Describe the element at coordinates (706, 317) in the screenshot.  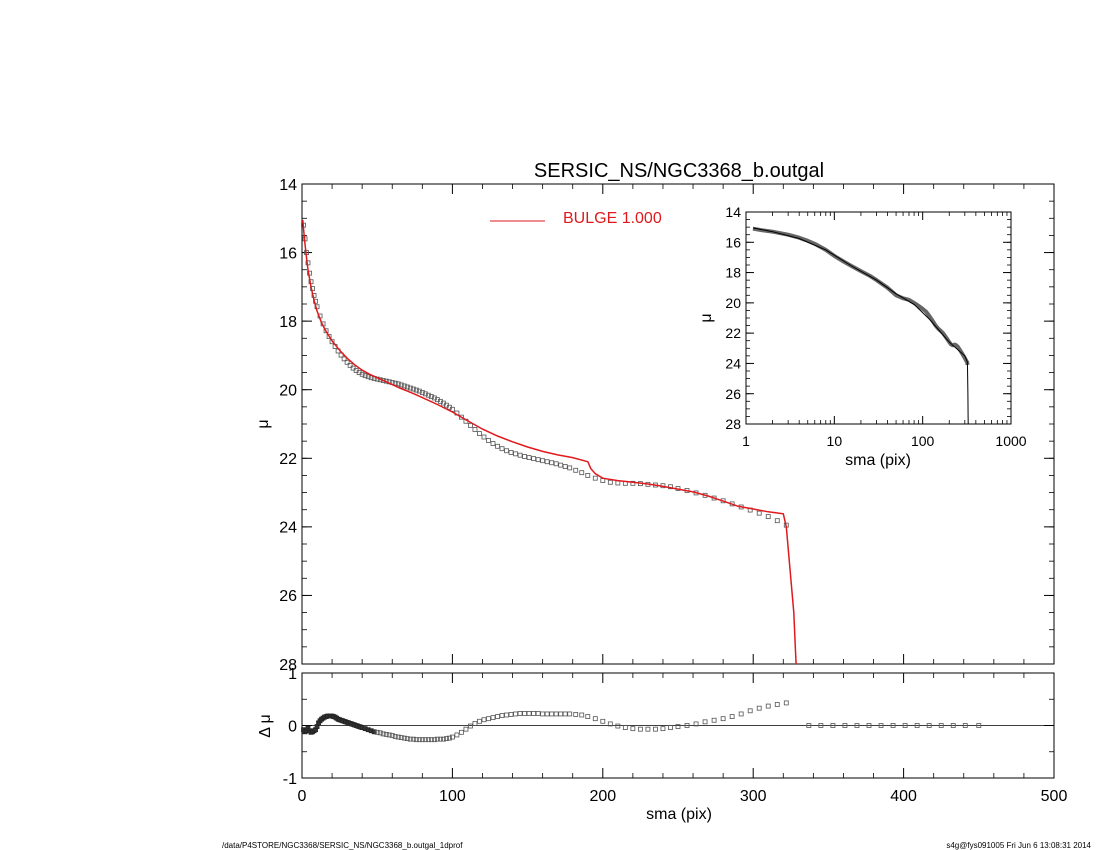
I see `inset-y-axis-label: μ` at that location.